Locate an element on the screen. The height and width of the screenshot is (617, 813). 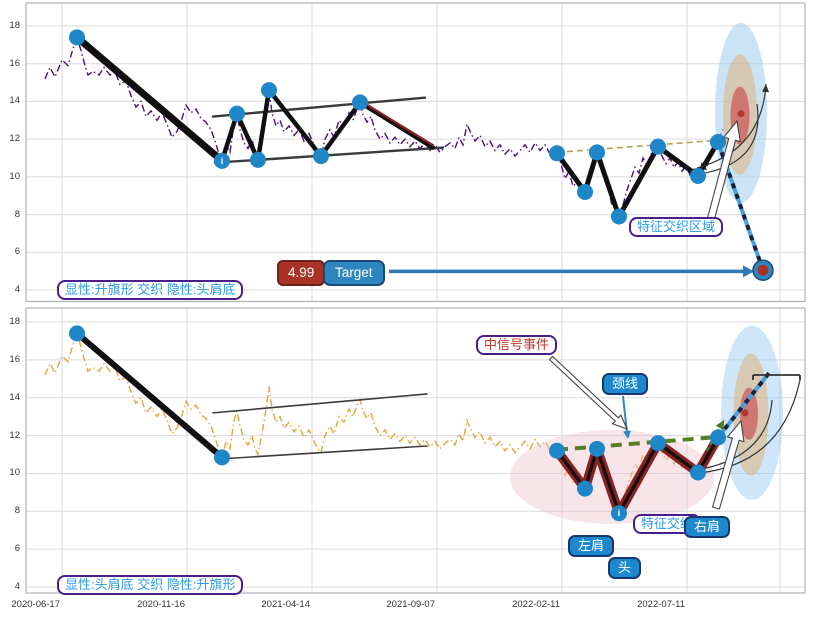
upper-pattern-label: 显性:升旗形 交织 隐性:头肩底 is located at coordinates (150, 290).